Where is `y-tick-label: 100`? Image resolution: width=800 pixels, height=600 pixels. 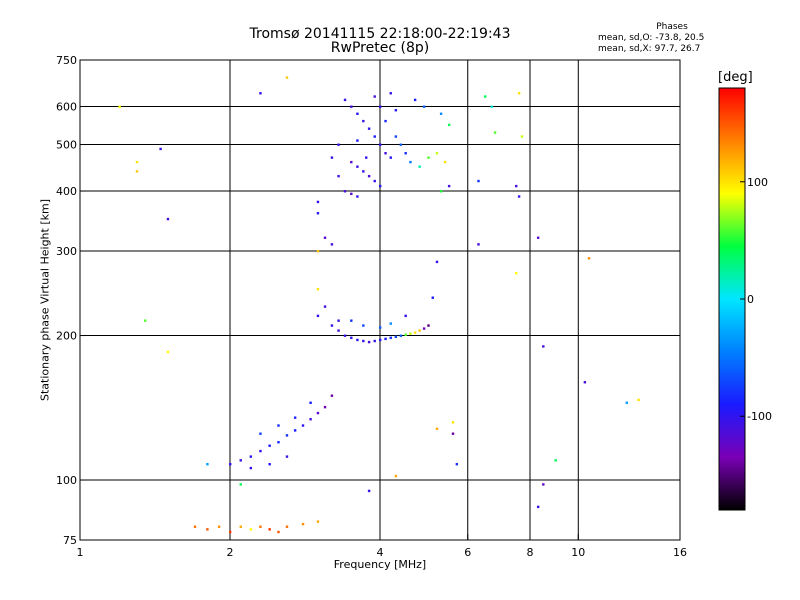 y-tick-label: 100 is located at coordinates (66, 480).